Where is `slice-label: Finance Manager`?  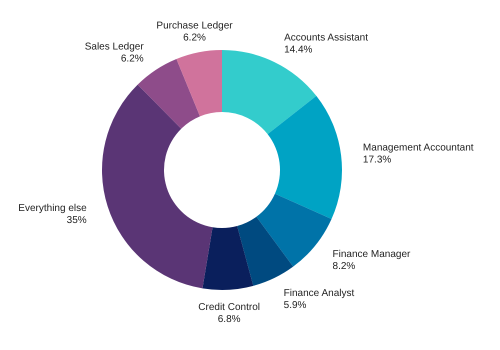
slice-label: Finance Manager is located at coordinates (372, 254).